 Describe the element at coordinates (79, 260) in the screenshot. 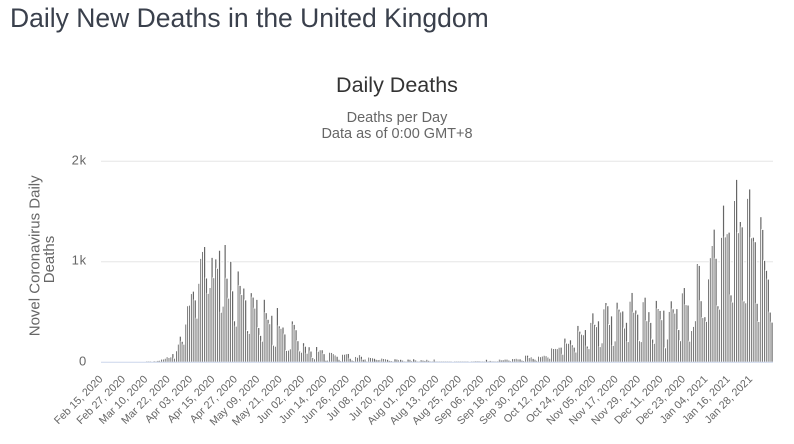

I see `svg-text: 1k` at that location.